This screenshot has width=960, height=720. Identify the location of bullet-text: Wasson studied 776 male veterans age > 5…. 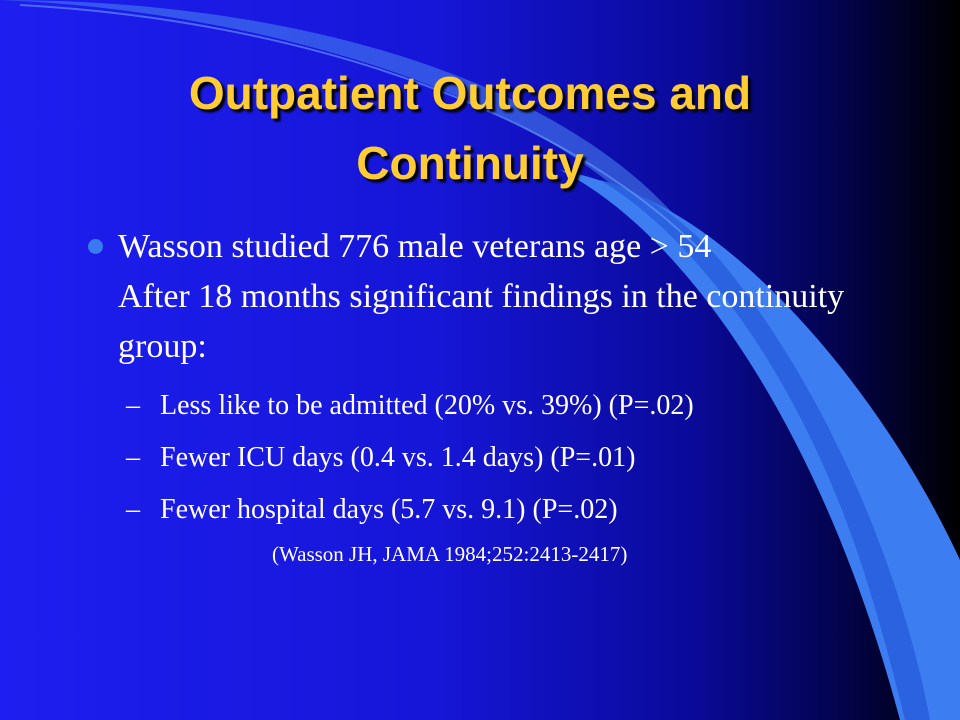
(481, 296).